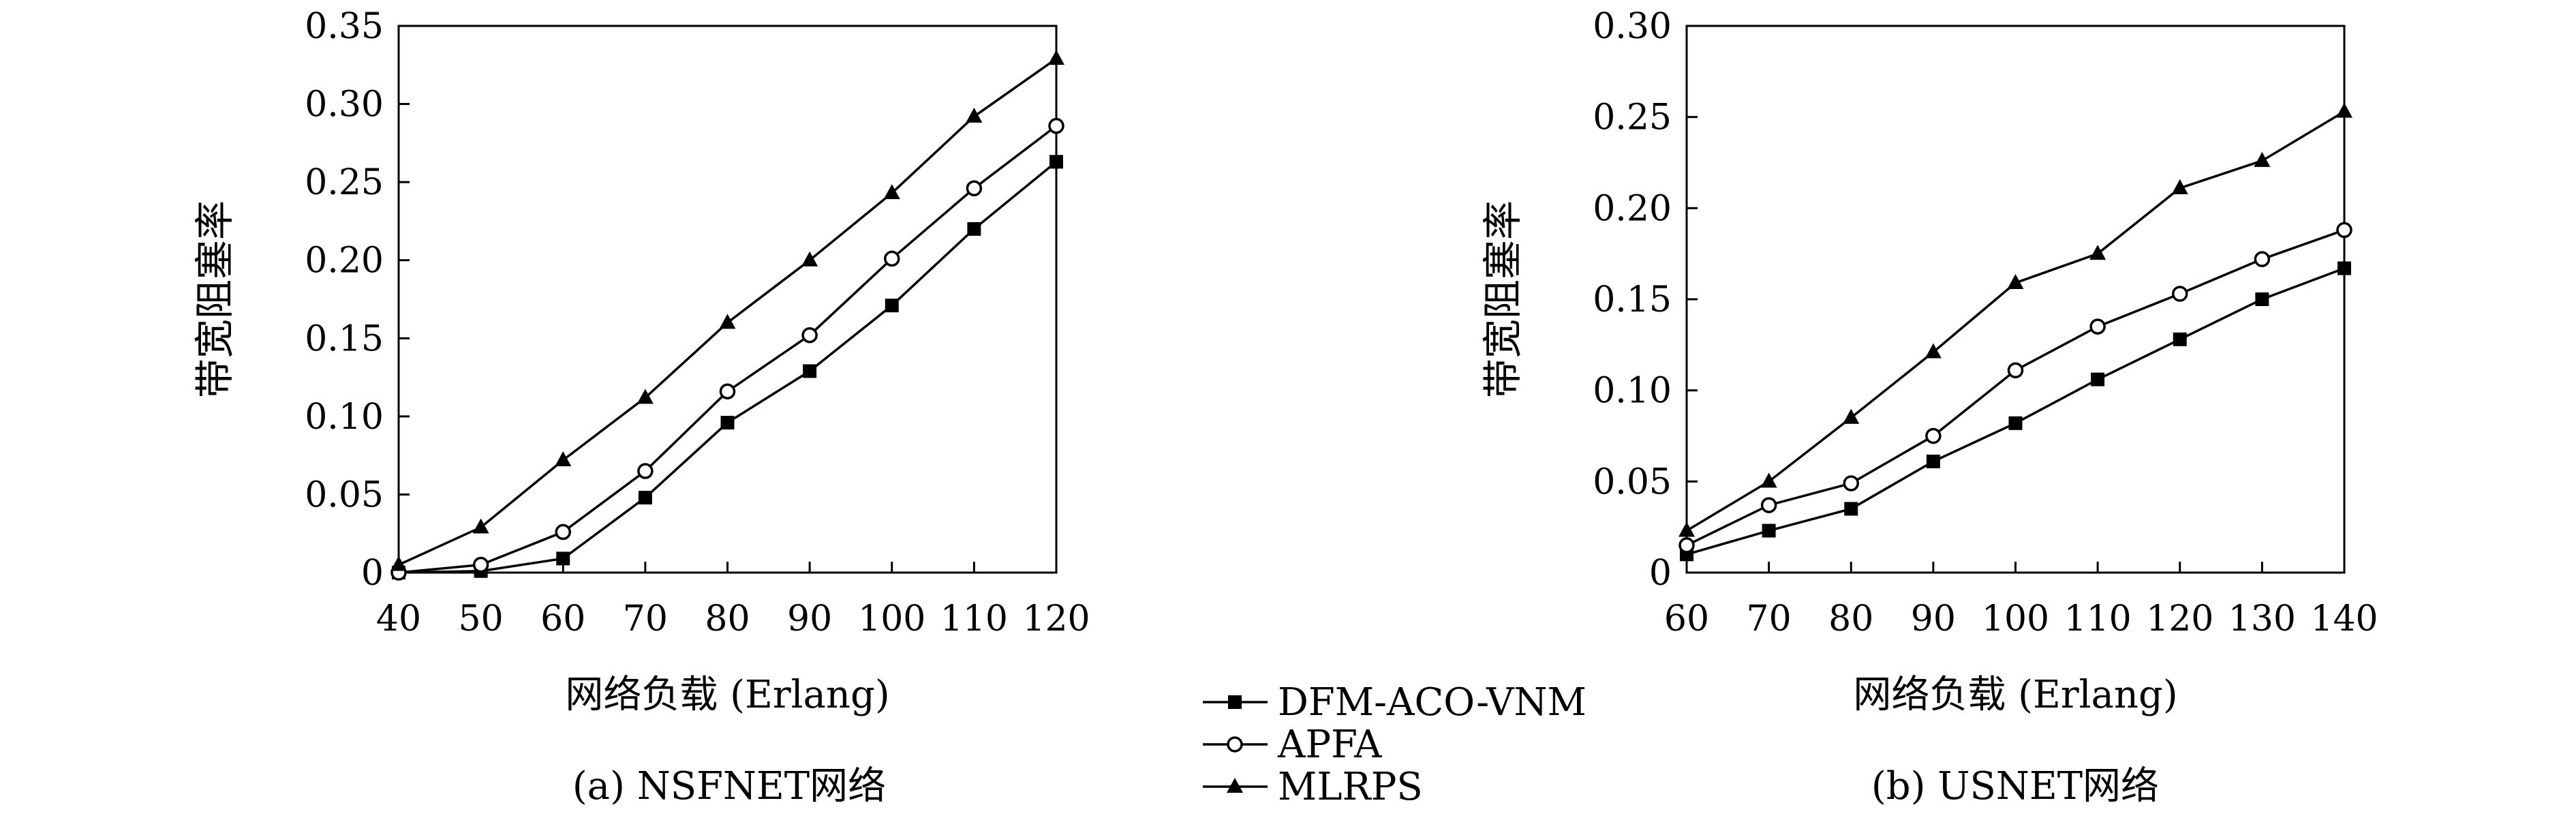  Describe the element at coordinates (1661, 573) in the screenshot. I see `panel-b-y-tick-label: 0` at that location.